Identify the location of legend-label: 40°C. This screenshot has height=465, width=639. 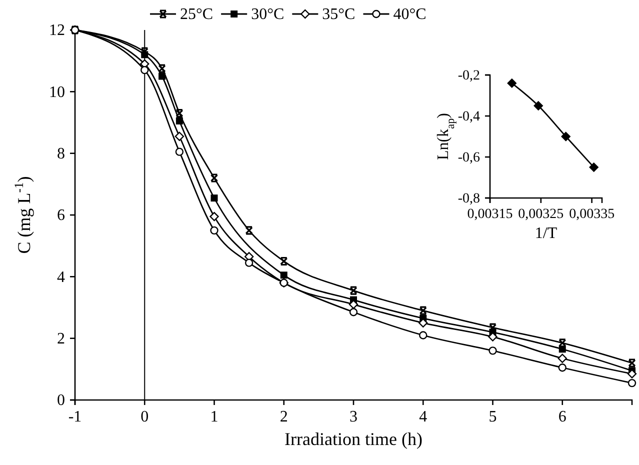
(409, 14).